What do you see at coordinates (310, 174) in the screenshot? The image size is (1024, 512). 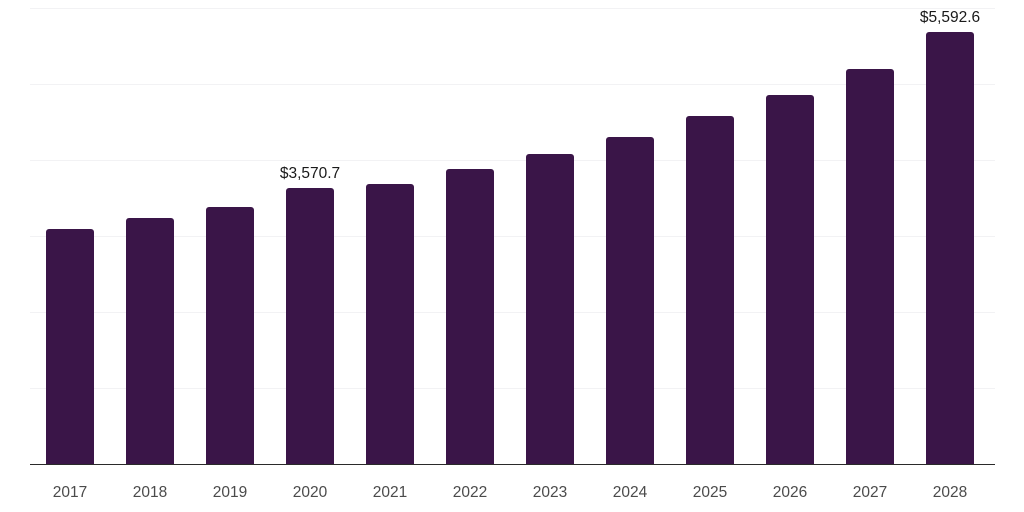 I see `bar-value-label: $3,570.7` at bounding box center [310, 174].